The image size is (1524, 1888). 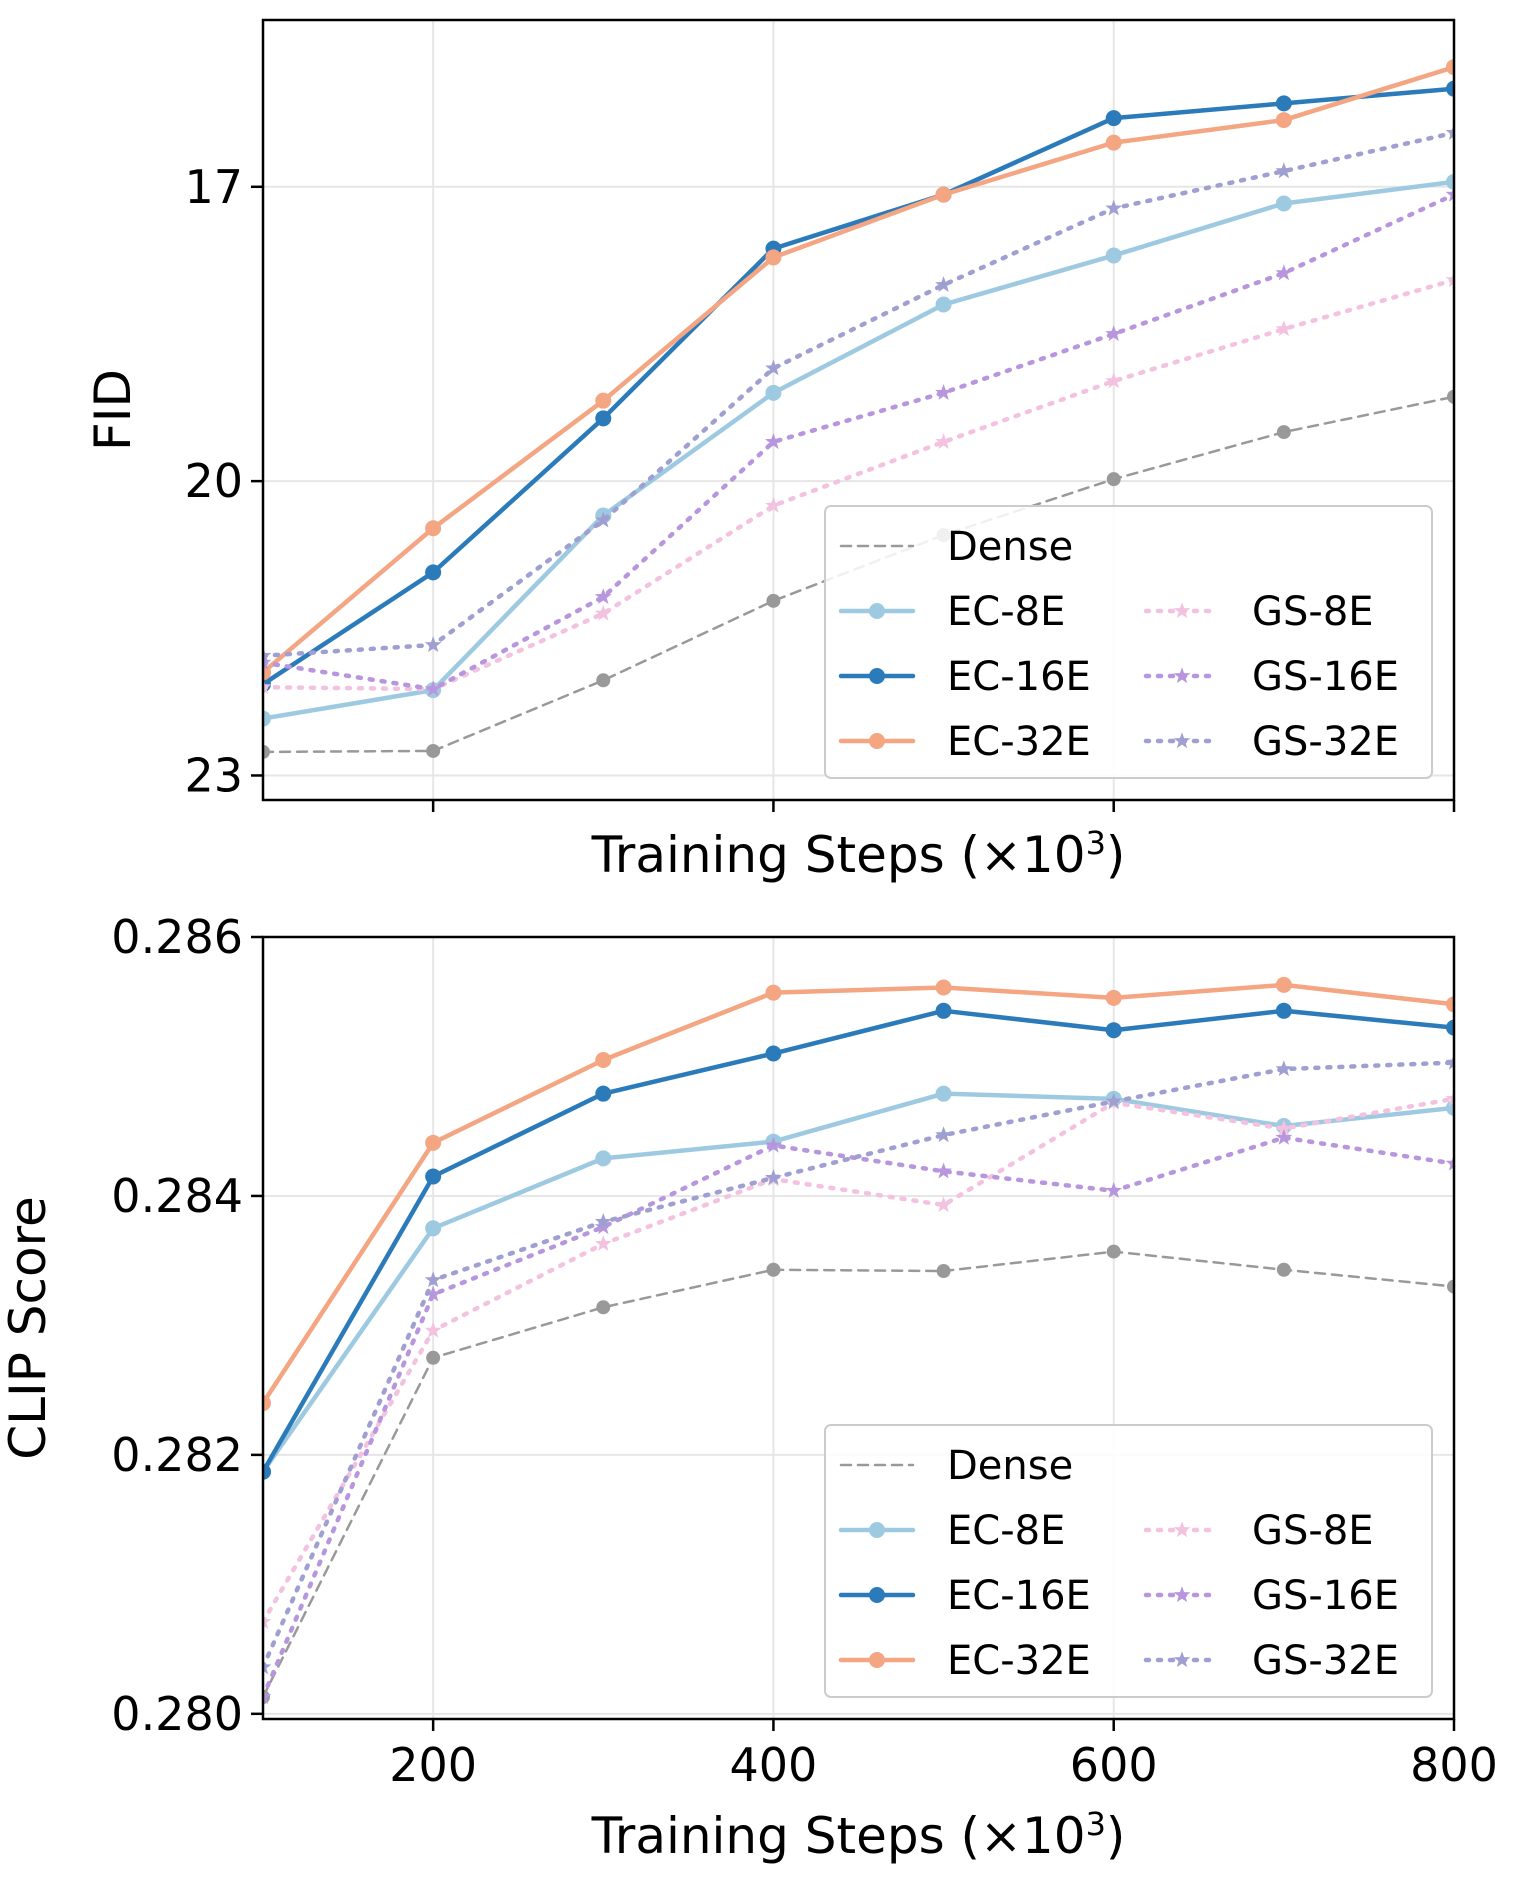 I want to click on legend-item-gs-8e: GS-8E, so click(x=1258, y=612).